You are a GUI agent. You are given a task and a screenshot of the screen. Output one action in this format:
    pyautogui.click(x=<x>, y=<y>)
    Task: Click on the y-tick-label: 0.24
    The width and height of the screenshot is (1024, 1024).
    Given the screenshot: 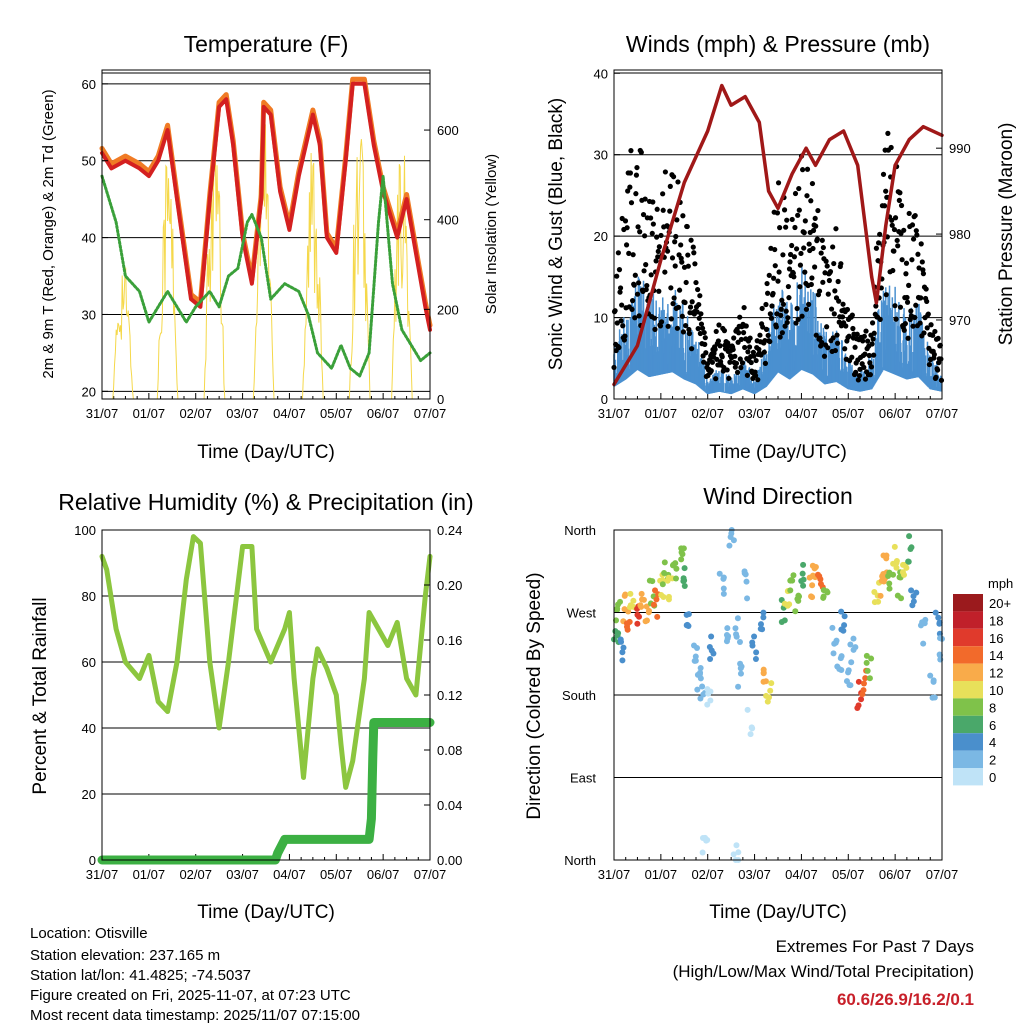 What is the action you would take?
    pyautogui.click(x=449, y=530)
    